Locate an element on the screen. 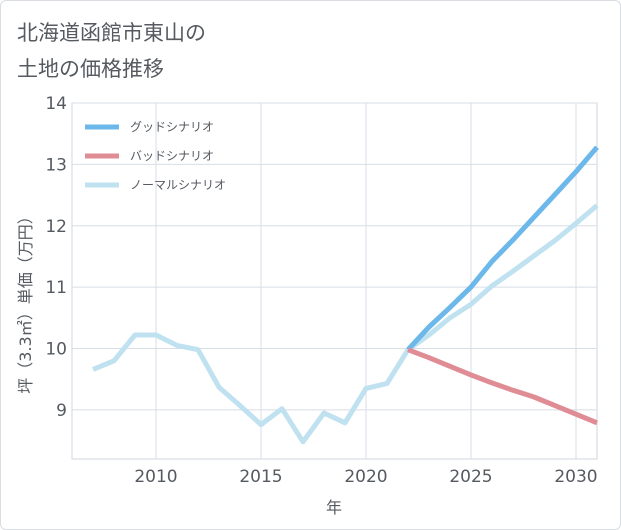 The height and width of the screenshot is (530, 621). x-tick-labels: 2010 2015 2020 2025 2030 is located at coordinates (365, 477).